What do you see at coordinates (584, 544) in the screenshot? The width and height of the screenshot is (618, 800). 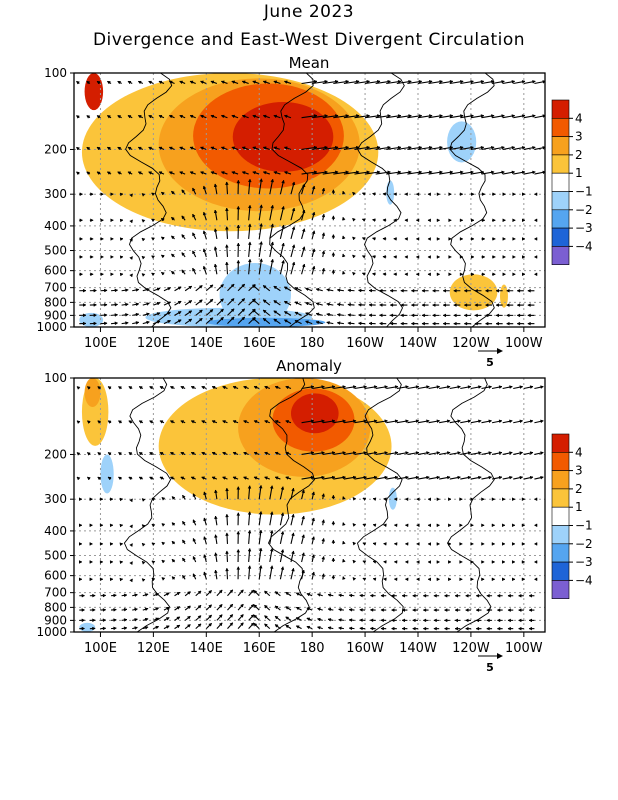 I see `colorbar-label: −2` at bounding box center [584, 544].